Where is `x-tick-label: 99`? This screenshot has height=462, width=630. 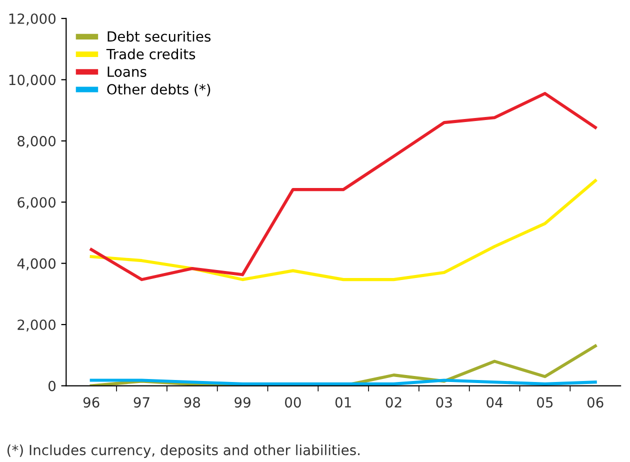
x-tick-label: 99 is located at coordinates (242, 402).